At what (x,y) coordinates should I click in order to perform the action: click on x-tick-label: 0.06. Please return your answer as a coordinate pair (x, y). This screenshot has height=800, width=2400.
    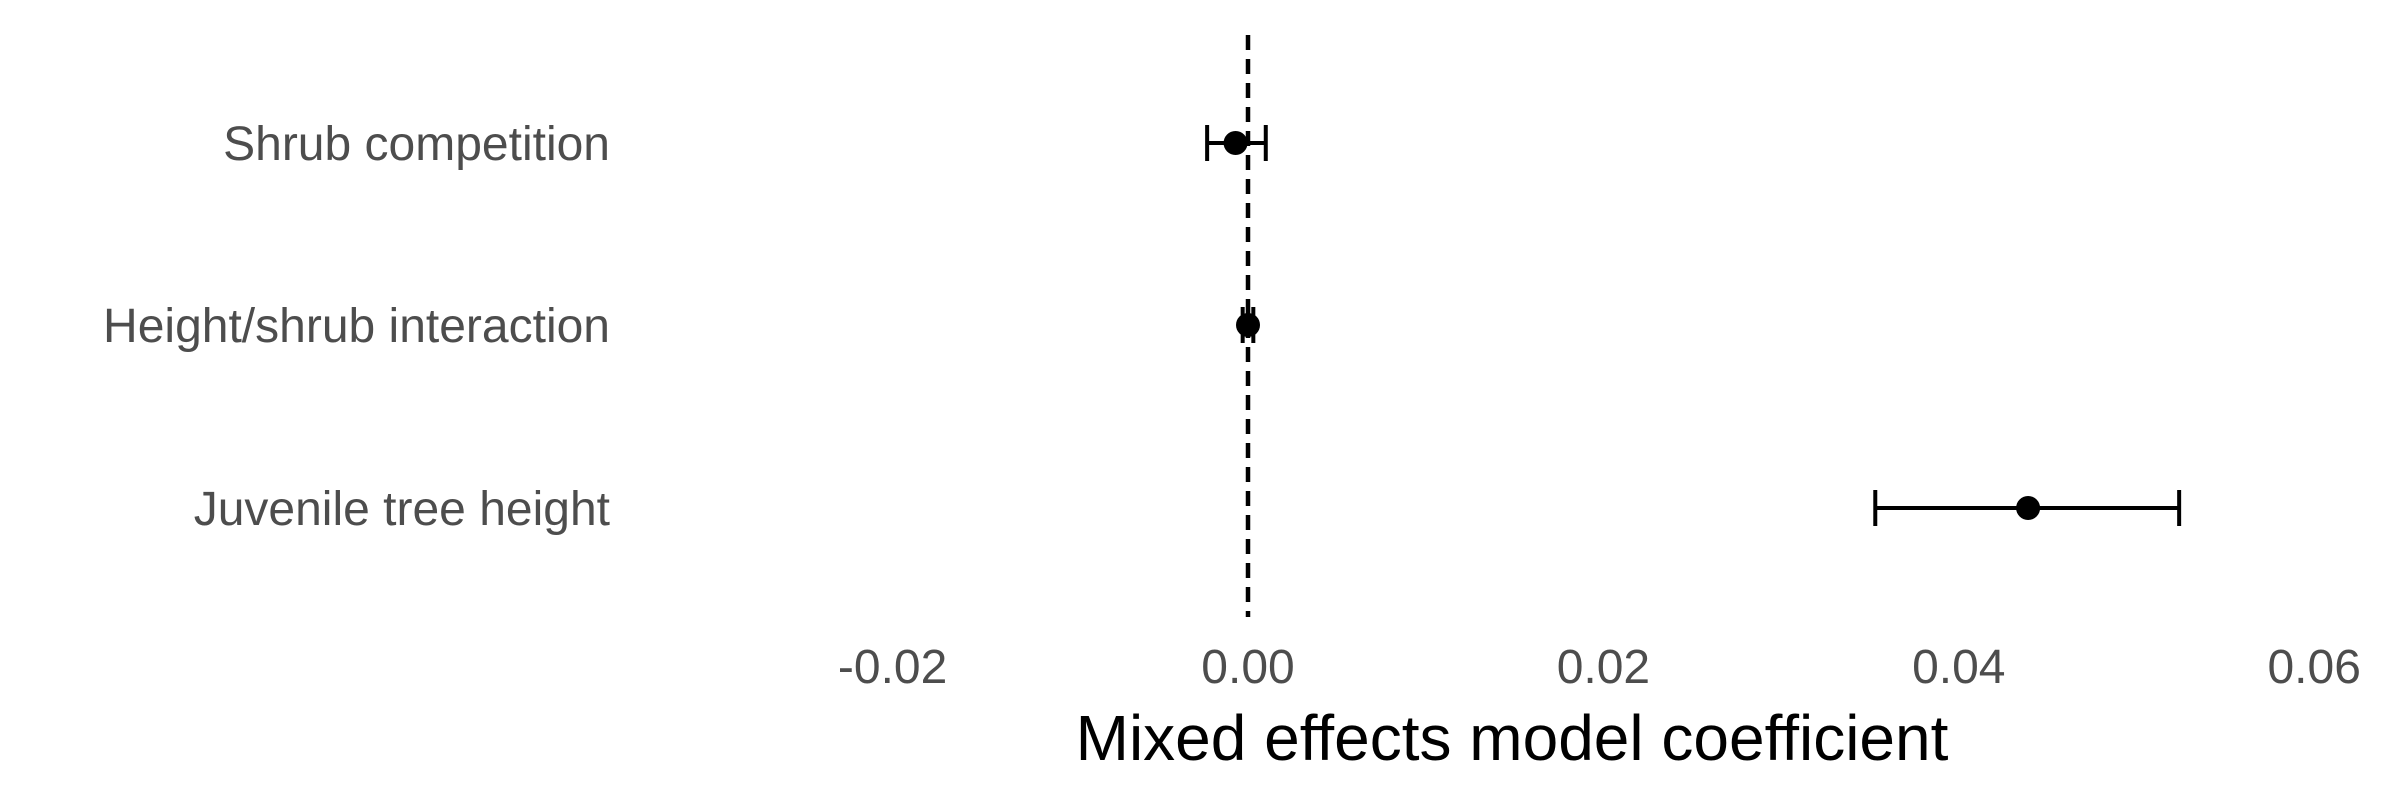
    Looking at the image, I should click on (2313, 667).